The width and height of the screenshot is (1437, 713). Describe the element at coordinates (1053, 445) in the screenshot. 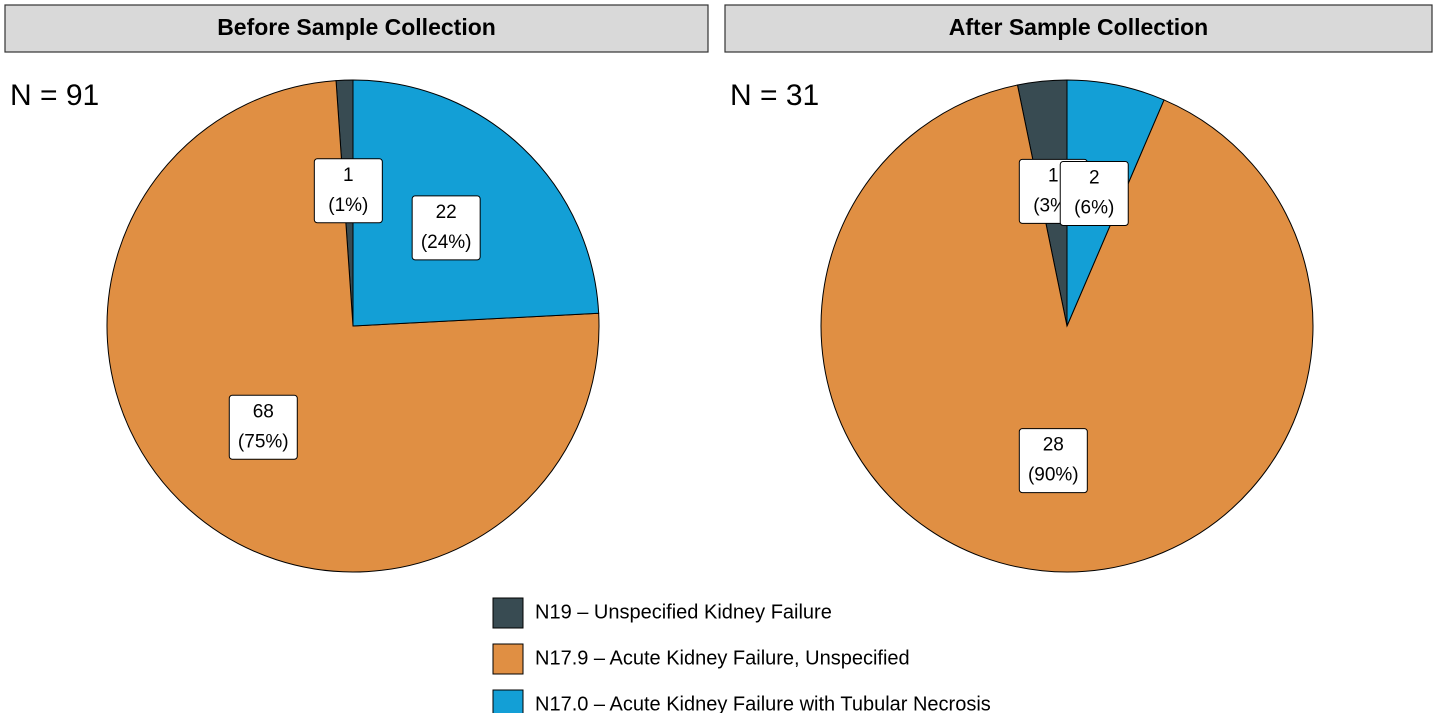

I see `data-label-count: 28` at that location.